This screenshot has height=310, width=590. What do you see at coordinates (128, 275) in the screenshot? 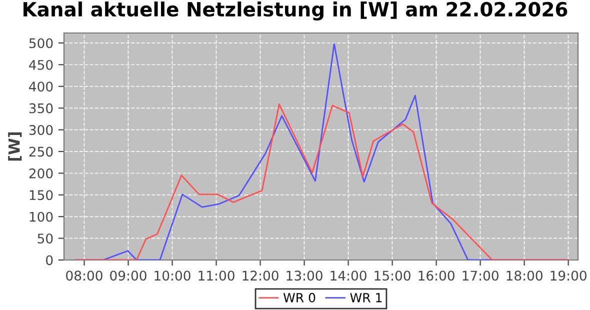
I see `x-tick-label: 09:00` at bounding box center [128, 275].